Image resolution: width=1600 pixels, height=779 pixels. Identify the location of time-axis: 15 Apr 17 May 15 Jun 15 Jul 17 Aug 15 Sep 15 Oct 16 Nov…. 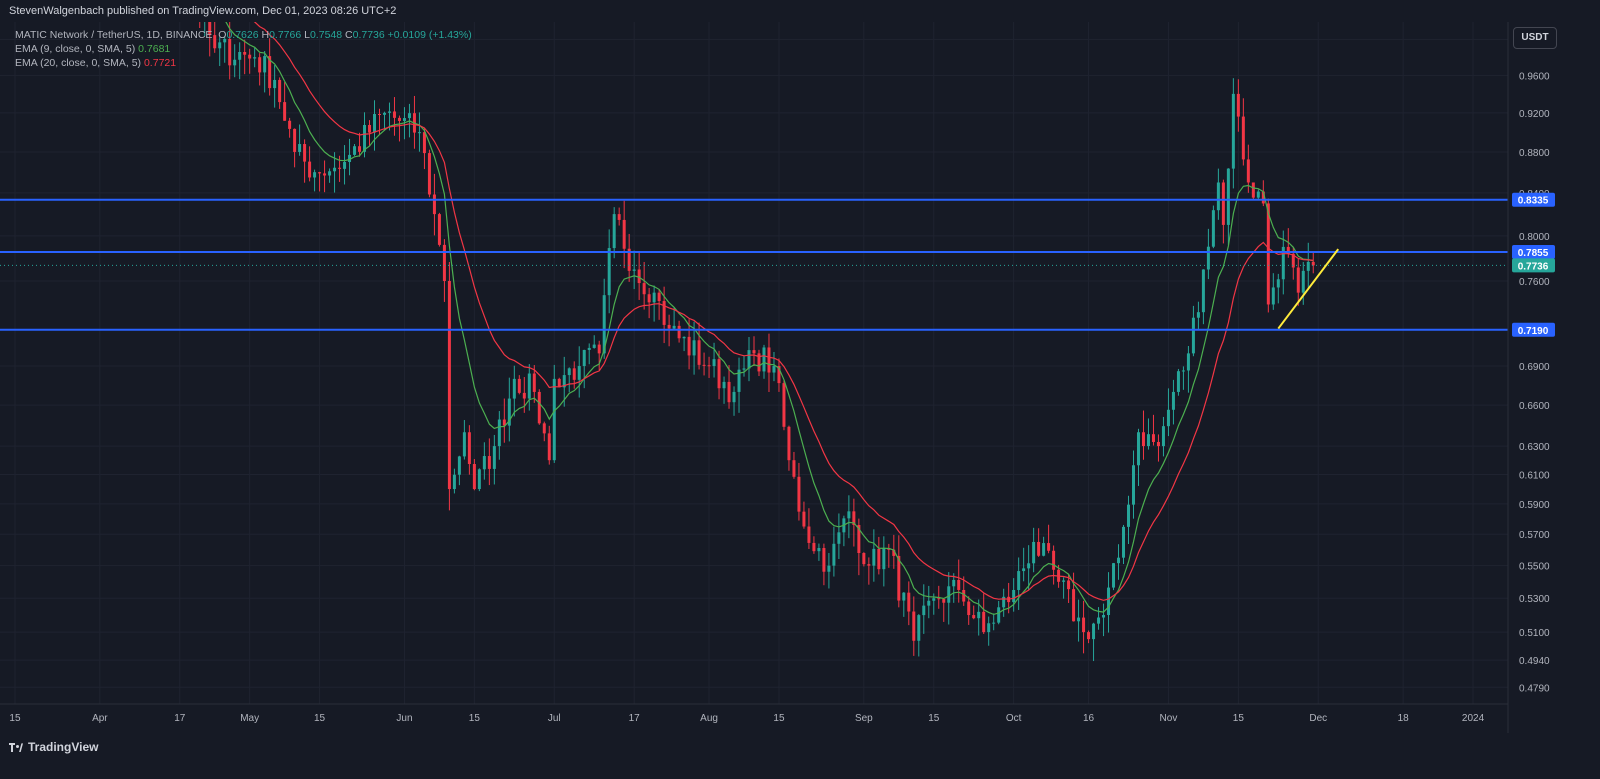
(746, 718).